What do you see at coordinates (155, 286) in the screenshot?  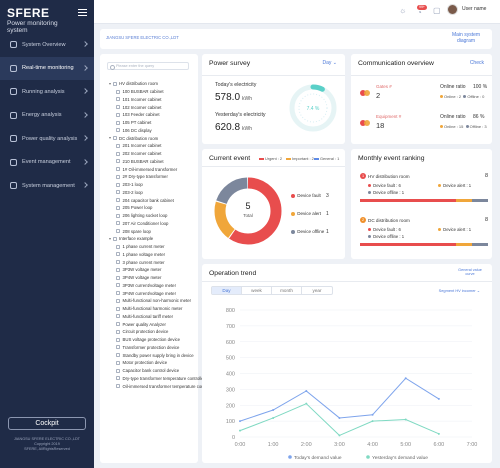 I see `tree-item: 3P3W current/voltage meter` at bounding box center [155, 286].